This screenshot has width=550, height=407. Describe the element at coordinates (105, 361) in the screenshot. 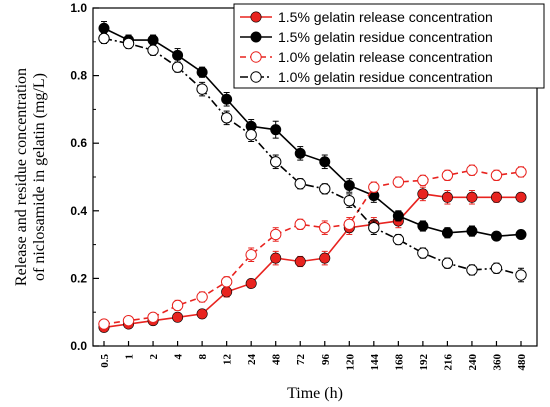

I see `x-tick-label: 0.5` at that location.